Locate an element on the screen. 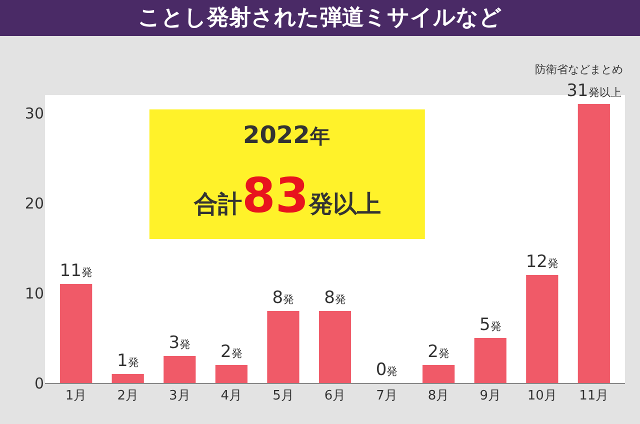  x-tick-label: 4月 is located at coordinates (231, 396).